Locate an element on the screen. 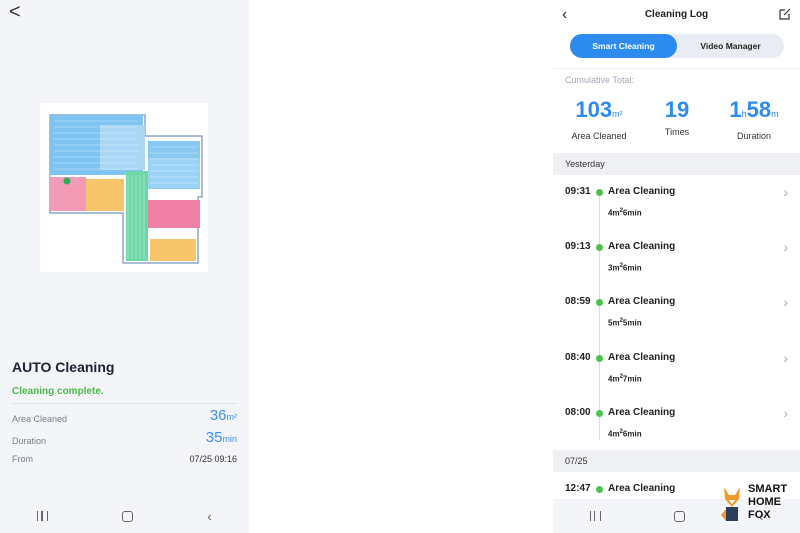 Image resolution: width=800 pixels, height=533 pixels. from-value: 07/25 09:16 is located at coordinates (213, 459).